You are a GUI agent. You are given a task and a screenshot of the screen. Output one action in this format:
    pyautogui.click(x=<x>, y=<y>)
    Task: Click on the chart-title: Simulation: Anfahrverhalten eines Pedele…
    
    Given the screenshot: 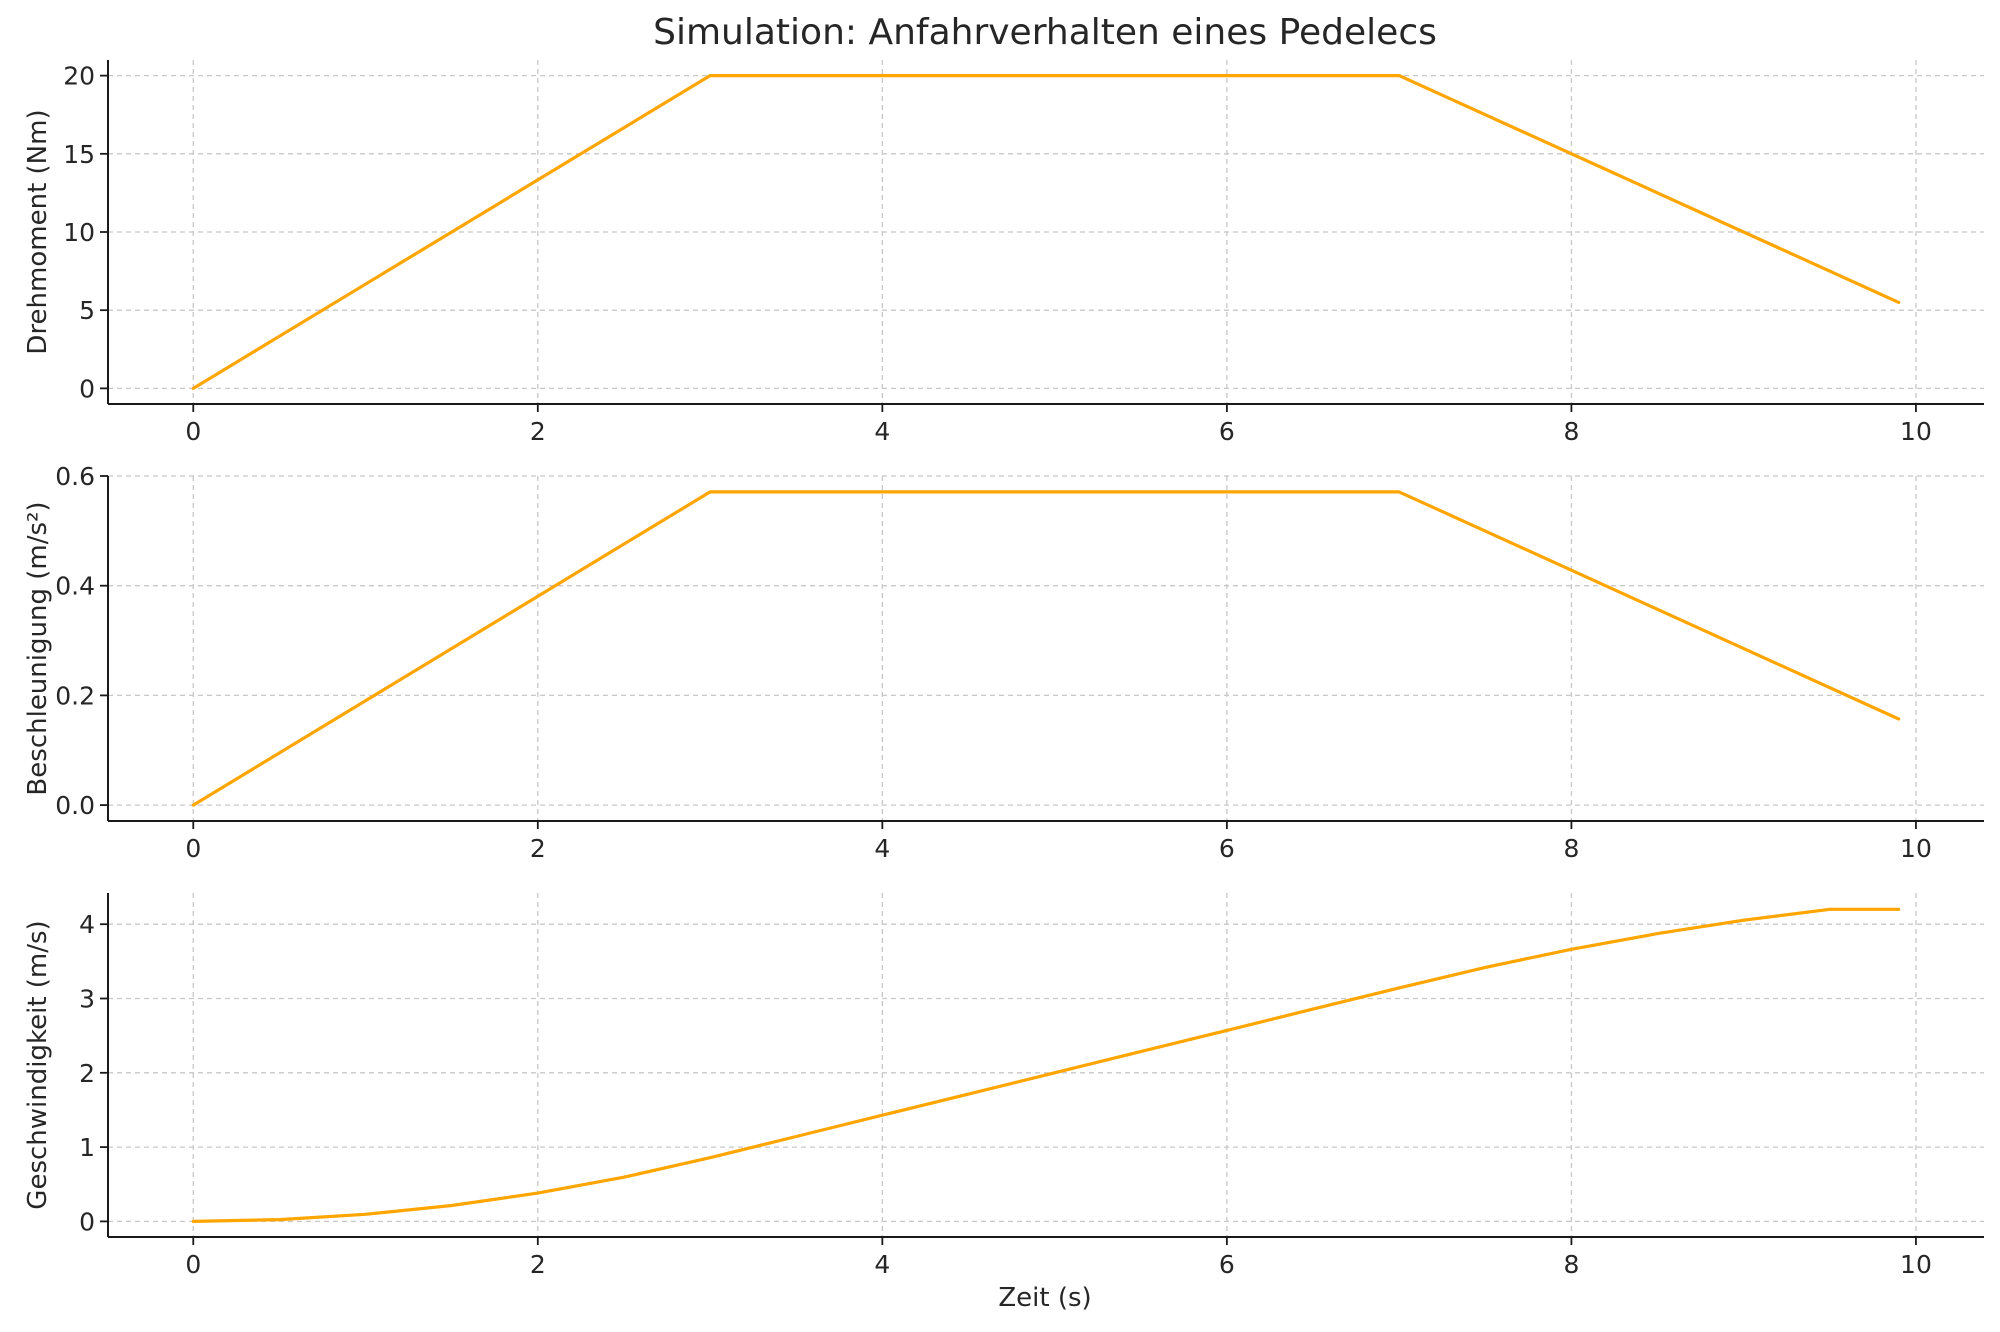 What is the action you would take?
    pyautogui.click(x=1045, y=32)
    